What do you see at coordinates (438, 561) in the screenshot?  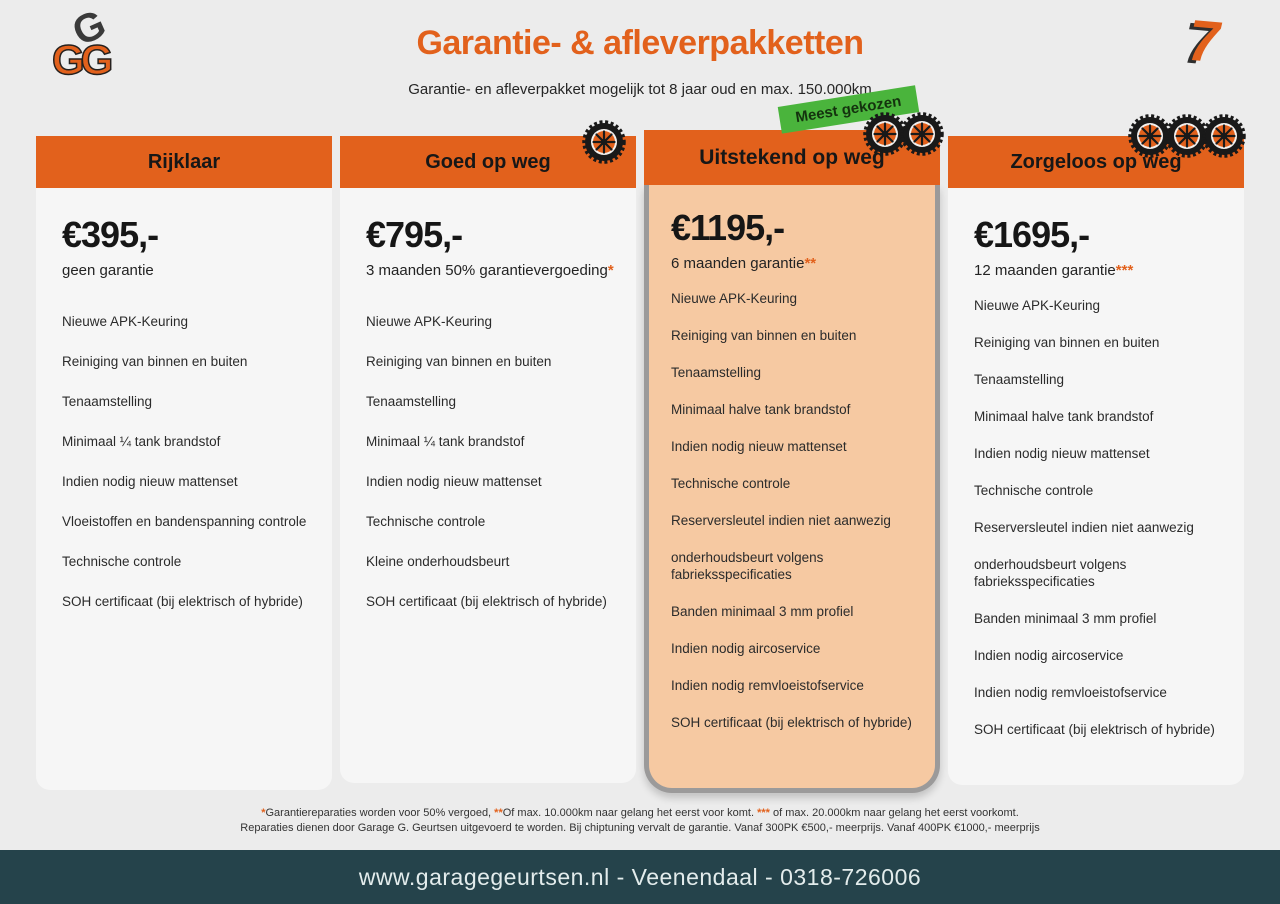 I see `package-item: Kleine onderhoudsbeurt` at bounding box center [438, 561].